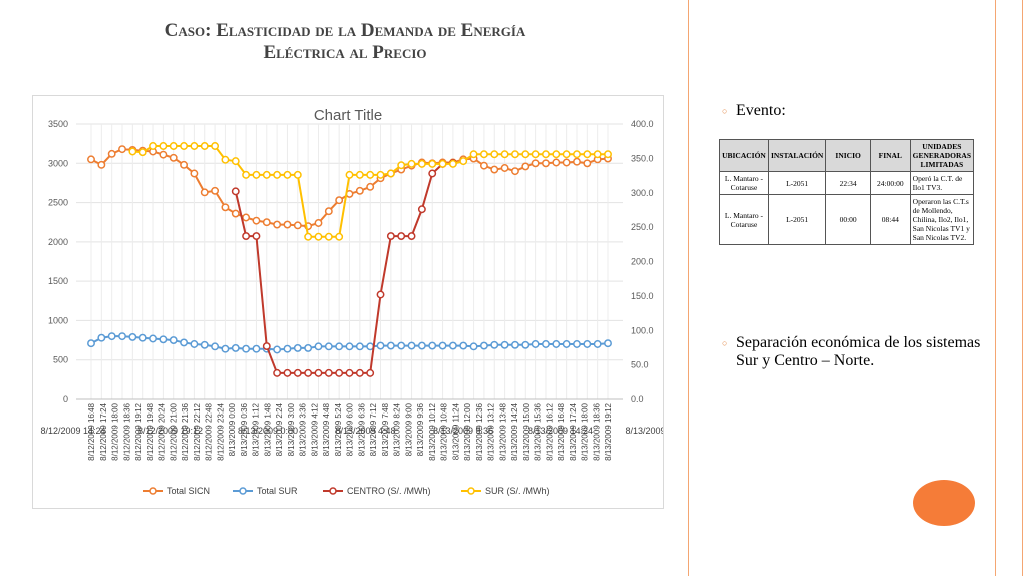 This screenshot has height=576, width=1024. I want to click on x-secondary-tick-label: 8/13/2009 19:12, so click(644, 431).